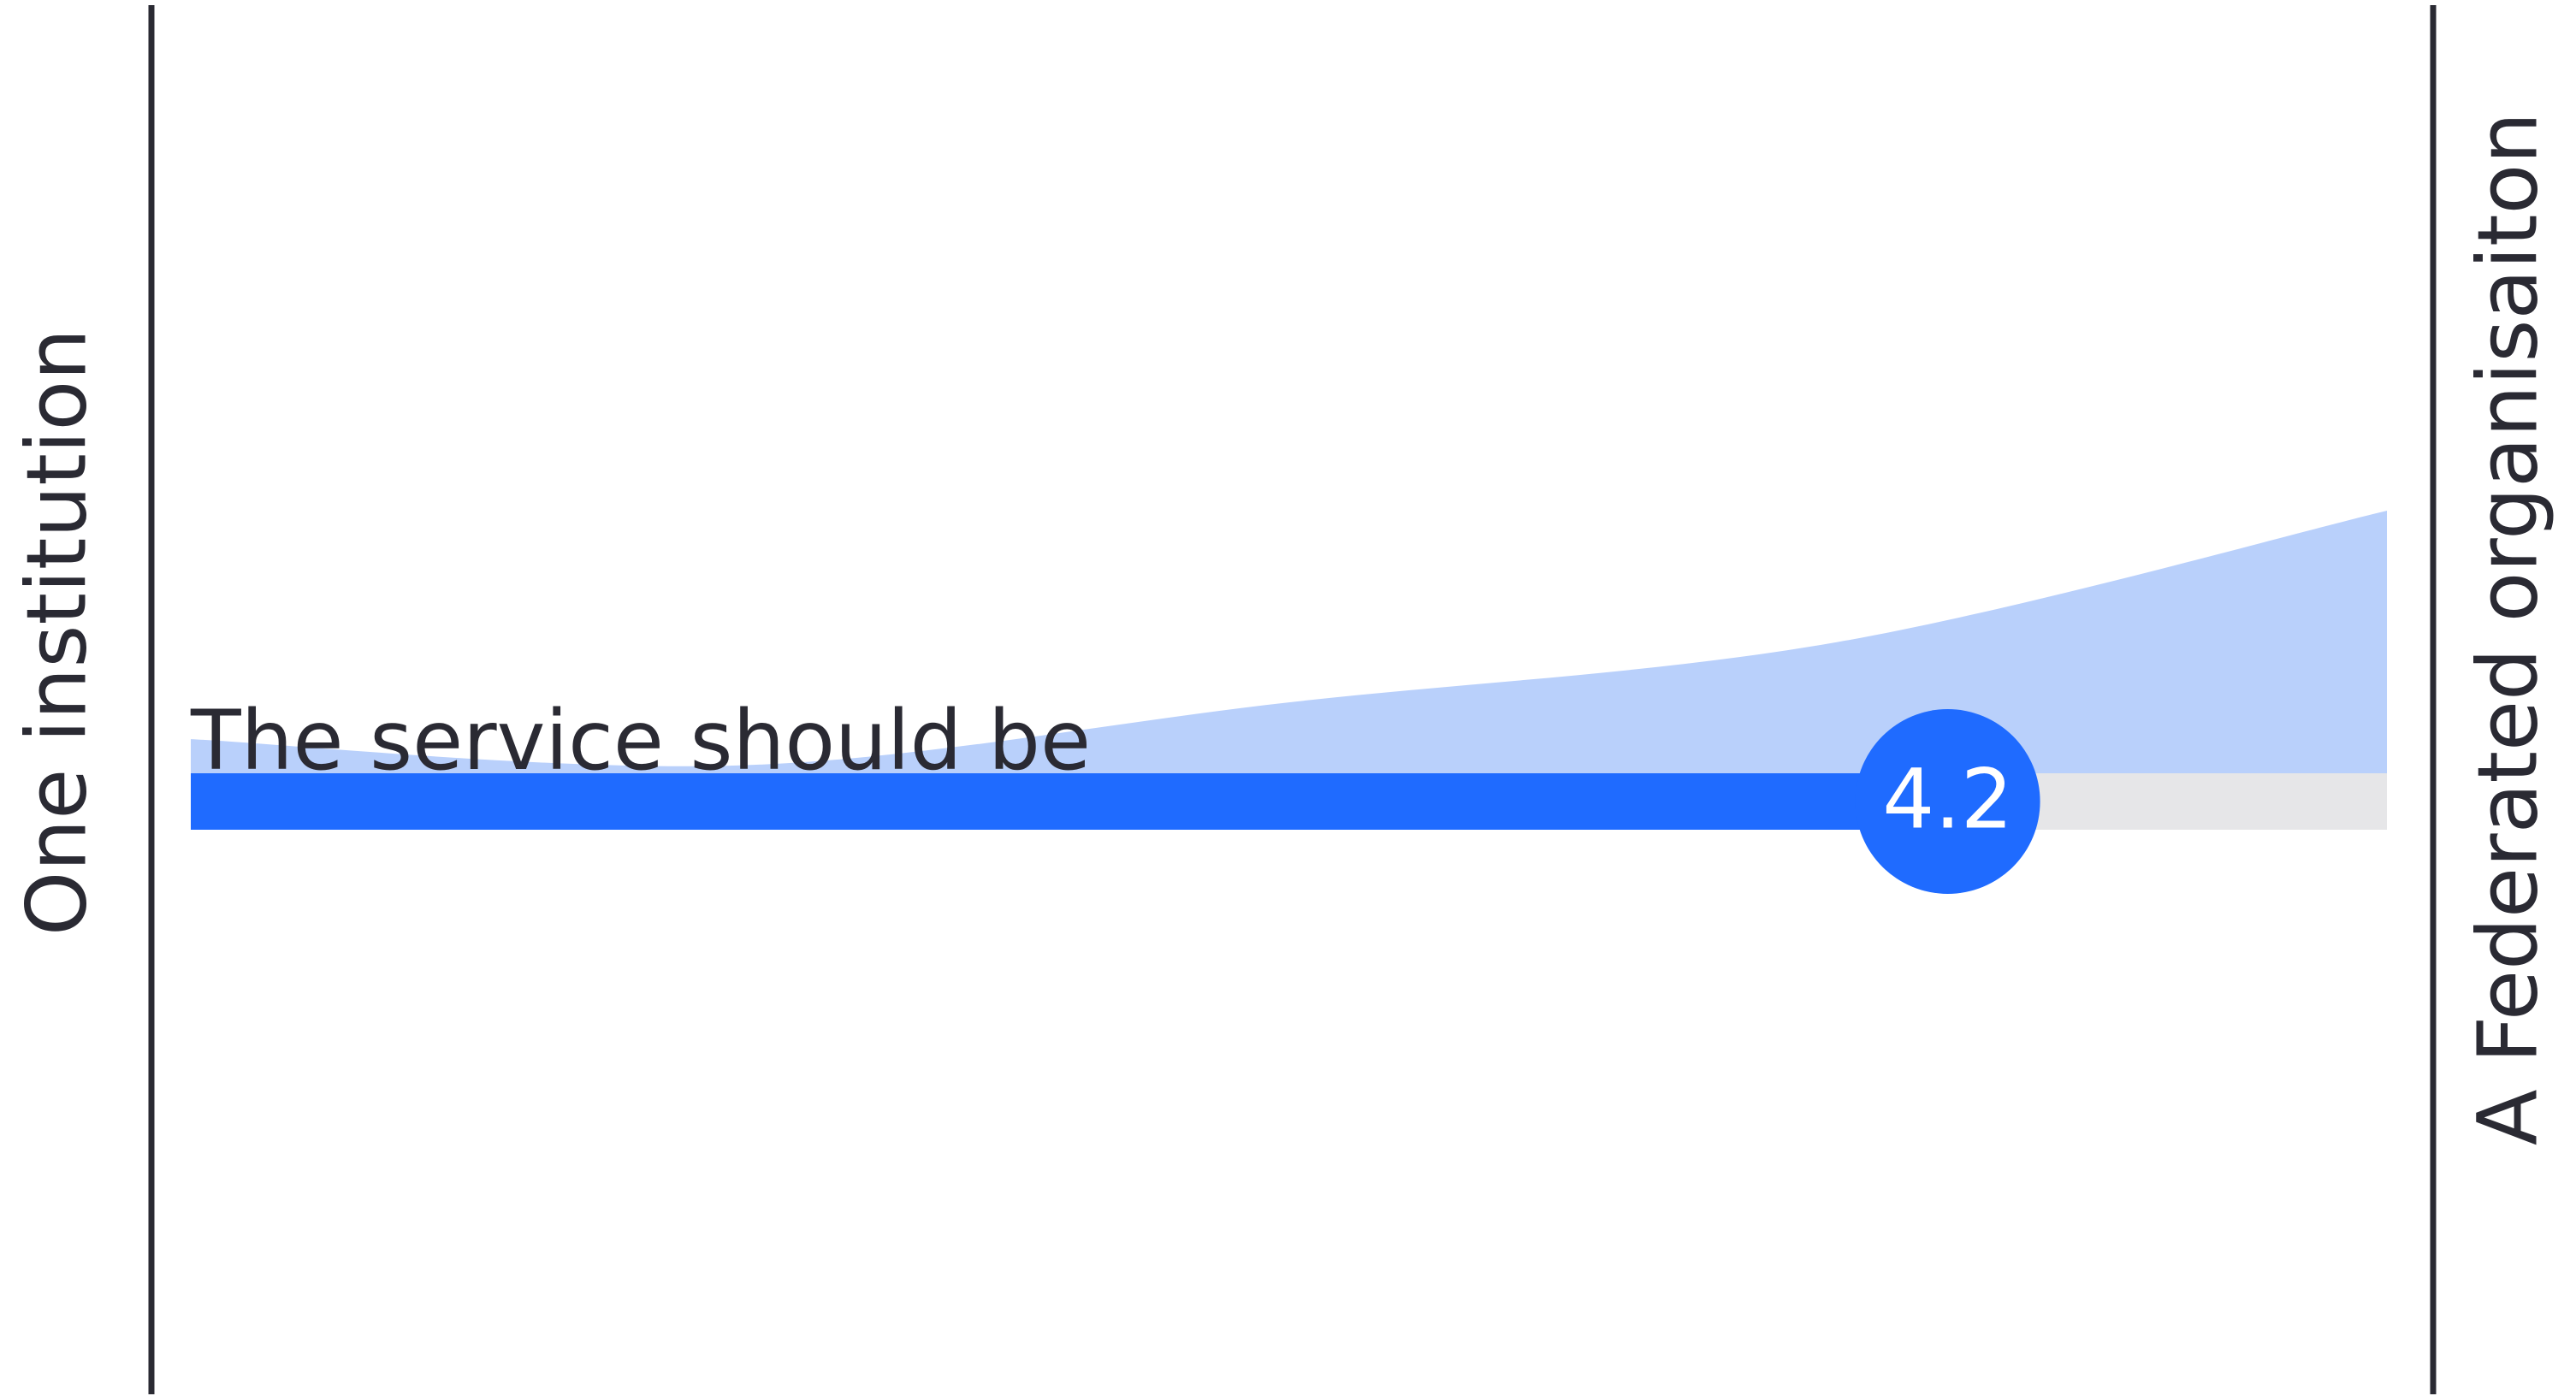 The height and width of the screenshot is (1396, 2576). What do you see at coordinates (57, 632) in the screenshot?
I see `left-label: One institution` at bounding box center [57, 632].